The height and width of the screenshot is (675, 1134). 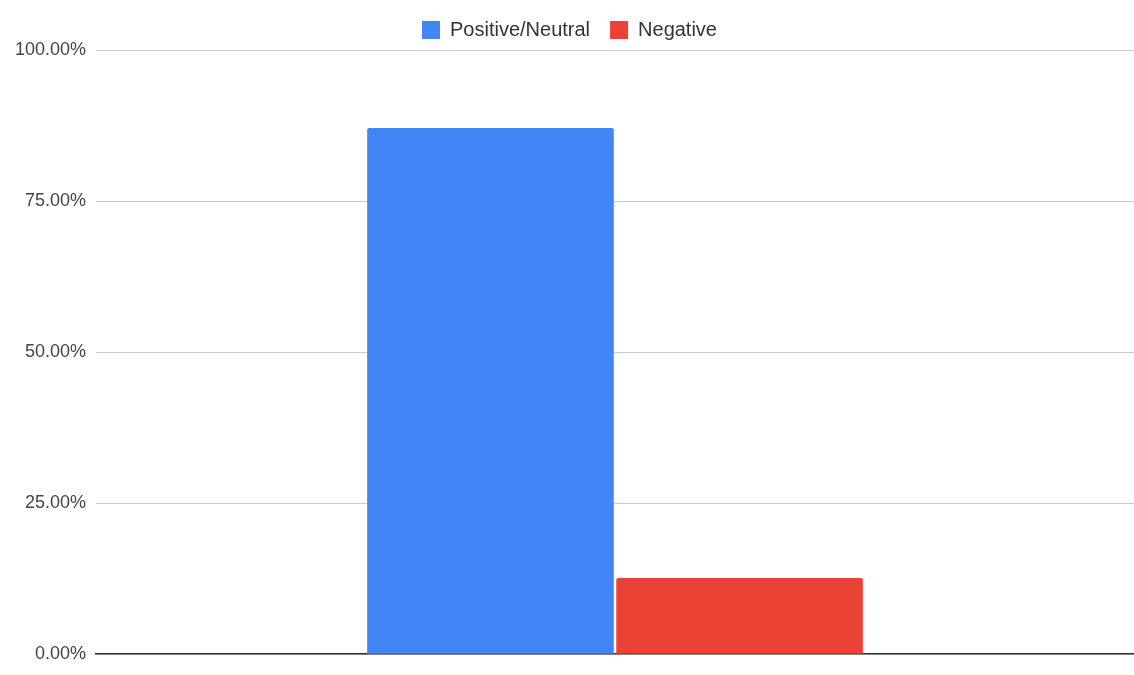 What do you see at coordinates (677, 28) in the screenshot?
I see `legend-label: Negative` at bounding box center [677, 28].